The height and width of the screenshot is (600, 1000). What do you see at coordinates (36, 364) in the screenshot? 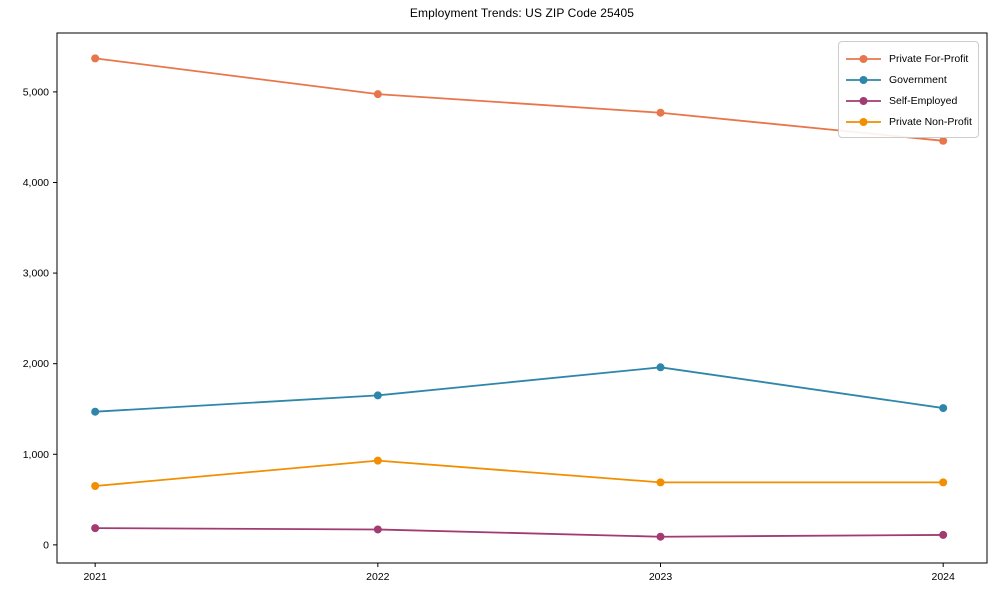
I see `y-tick-label: 2,000` at bounding box center [36, 364].